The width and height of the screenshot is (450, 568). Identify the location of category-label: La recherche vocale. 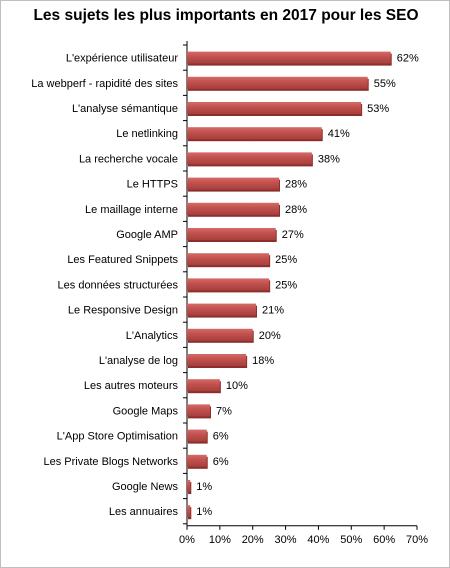
(128, 159).